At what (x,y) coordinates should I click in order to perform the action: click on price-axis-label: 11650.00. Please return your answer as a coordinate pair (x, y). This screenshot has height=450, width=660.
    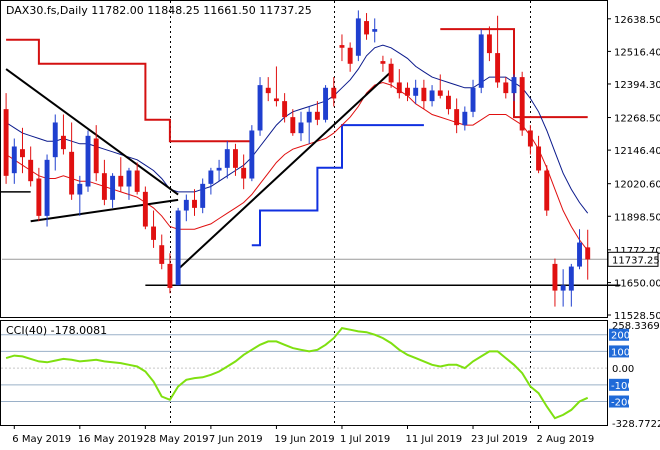
    Looking at the image, I should click on (637, 284).